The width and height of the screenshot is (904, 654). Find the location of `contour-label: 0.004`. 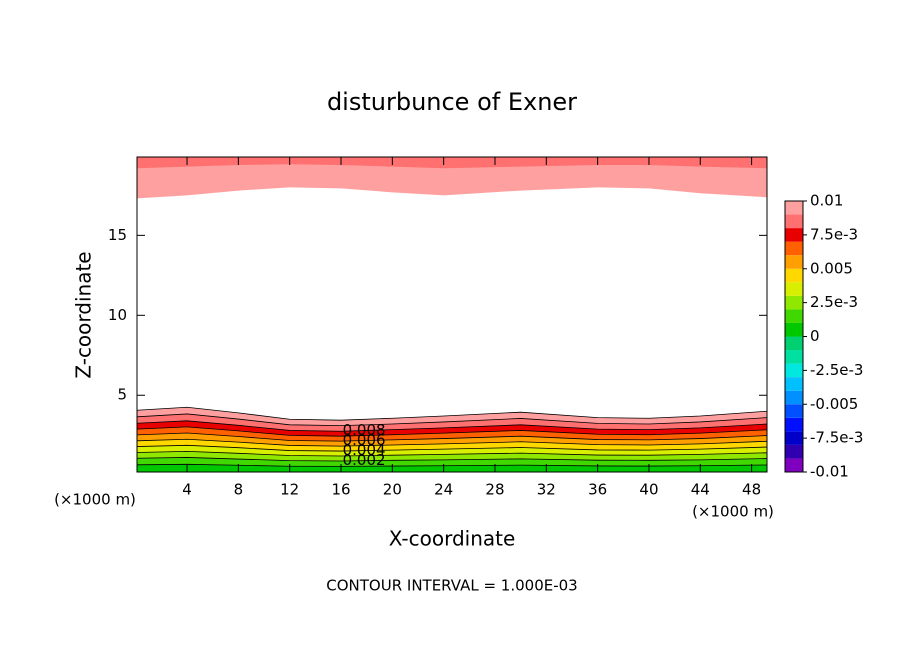

contour-label: 0.004 is located at coordinates (364, 450).